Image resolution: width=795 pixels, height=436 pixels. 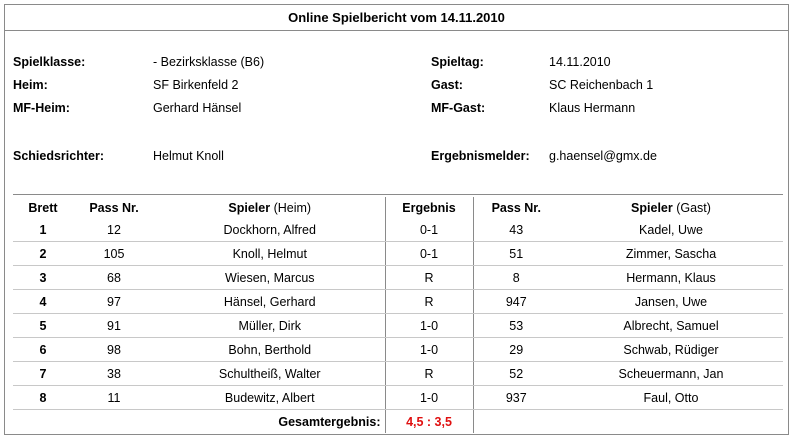 I want to click on mf-gast-value: Klaus Hermann, so click(x=592, y=108).